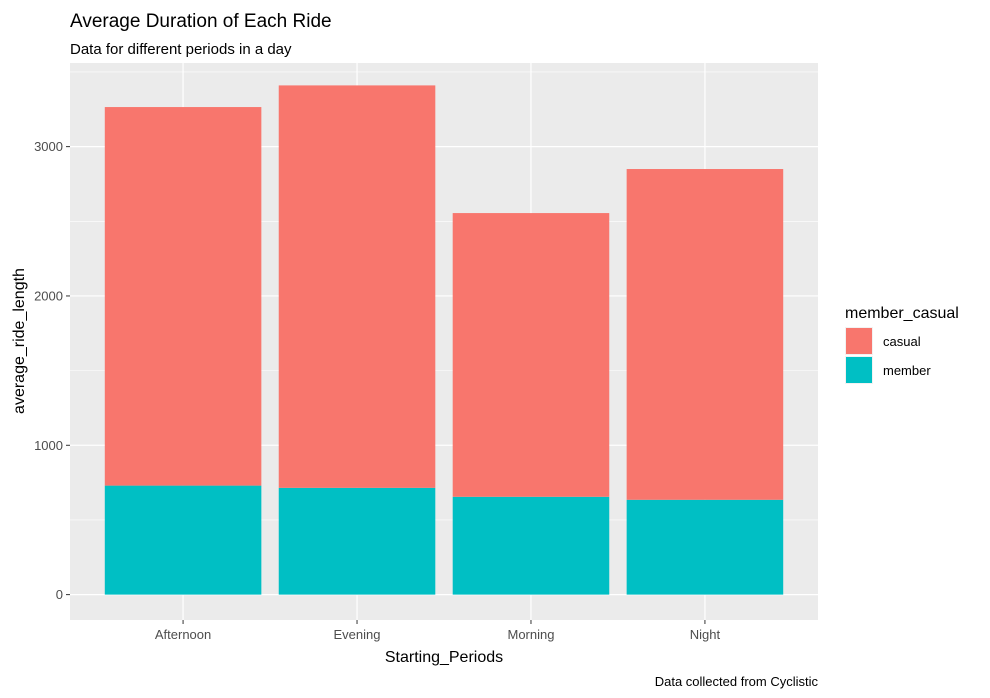  What do you see at coordinates (48, 445) in the screenshot?
I see `y-tick-label: 1000` at bounding box center [48, 445].